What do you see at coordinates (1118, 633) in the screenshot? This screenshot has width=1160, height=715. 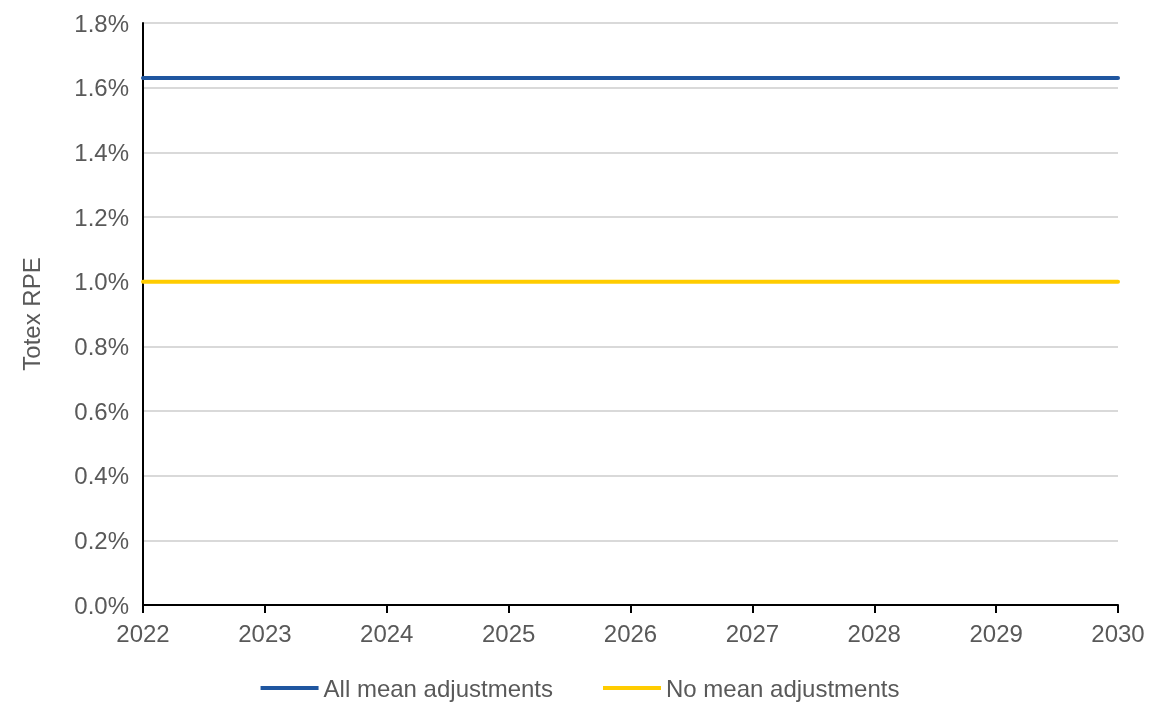 I see `x-tick-label: 2030` at bounding box center [1118, 633].